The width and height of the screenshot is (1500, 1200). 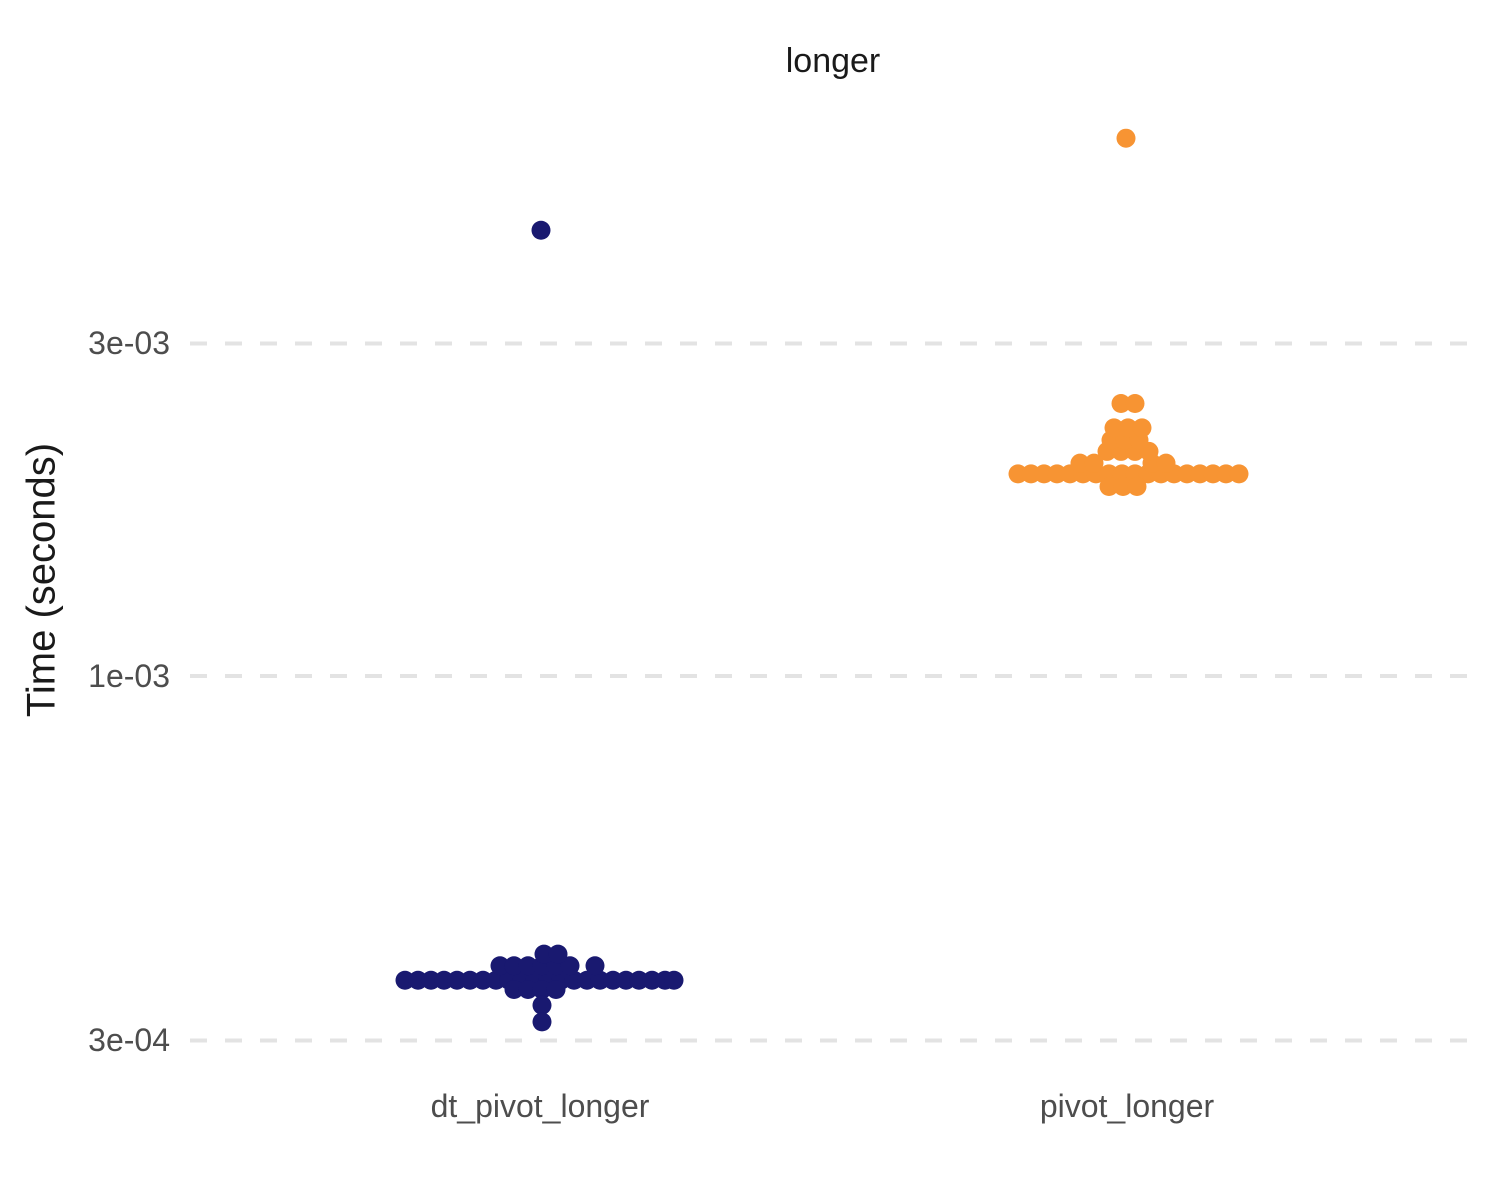 I want to click on x-tick-label-dt-pivot-longer: dt_pivot_longer, so click(x=540, y=1106).